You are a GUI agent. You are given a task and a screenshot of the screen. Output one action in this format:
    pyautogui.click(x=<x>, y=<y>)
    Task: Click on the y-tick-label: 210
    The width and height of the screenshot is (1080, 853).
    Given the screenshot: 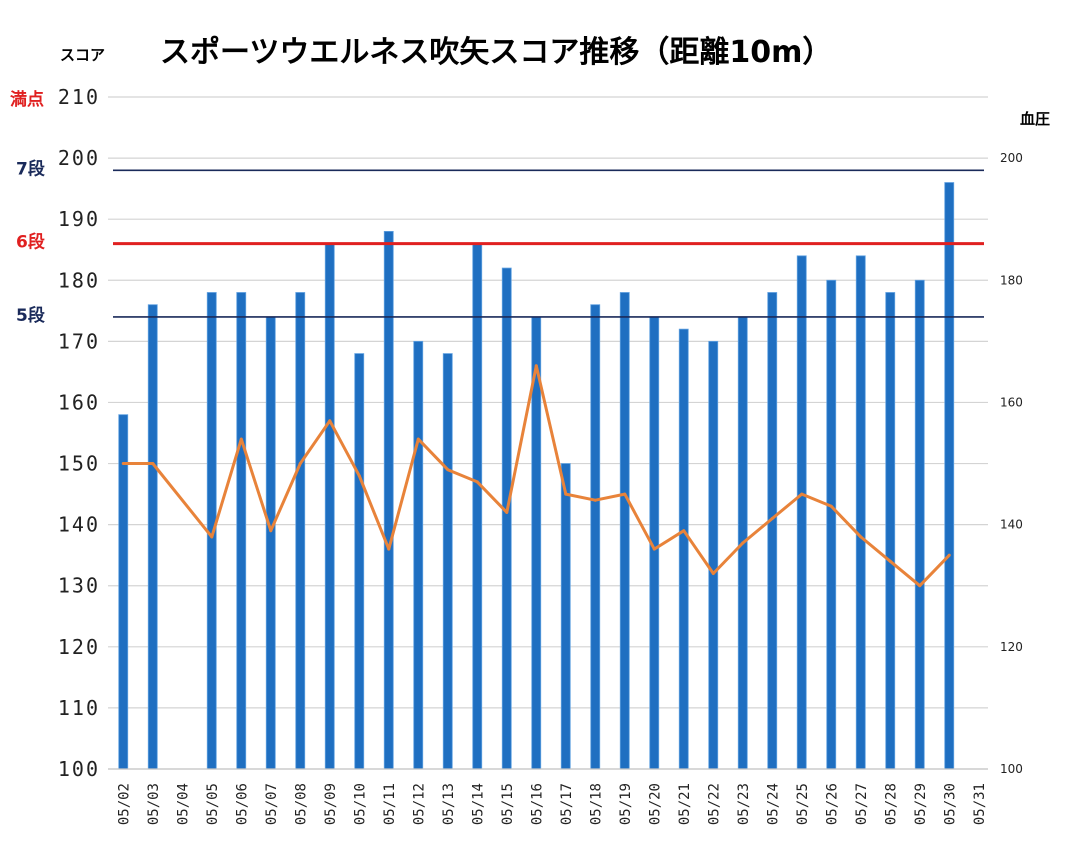 What is the action you would take?
    pyautogui.click(x=79, y=97)
    